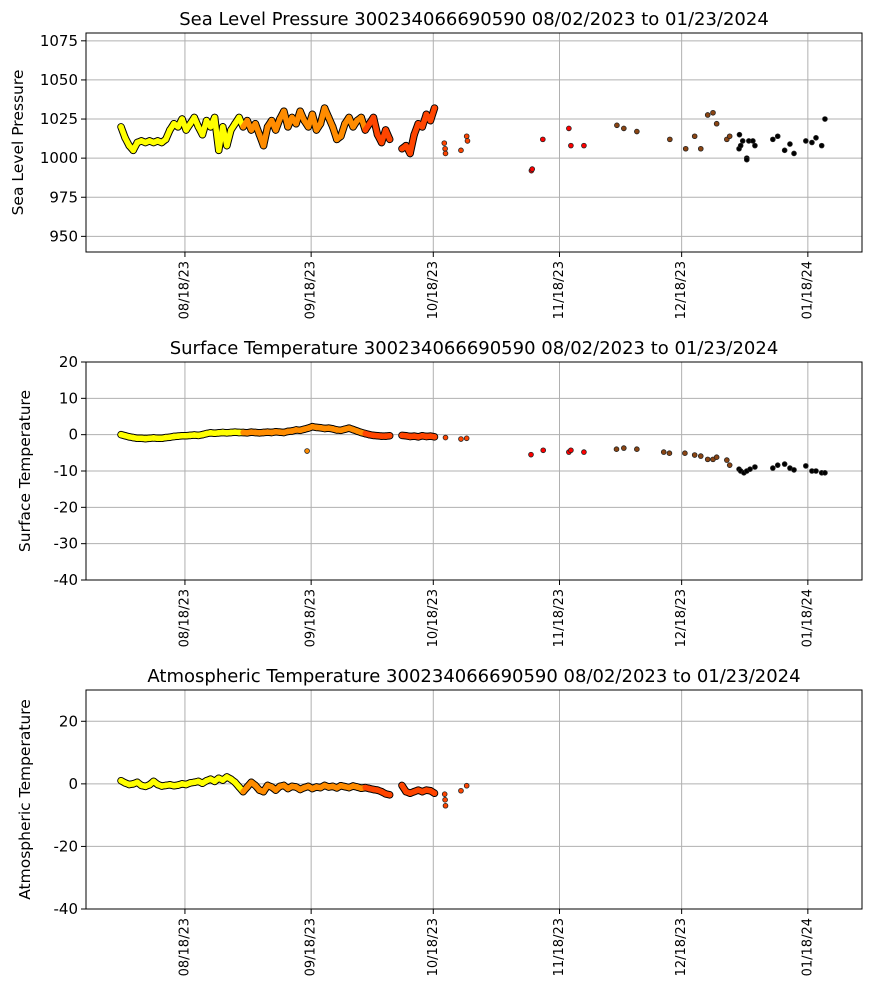 Image resolution: width=870 pixels, height=992 pixels. I want to click on x-tick-label: 09/18/23, so click(311, 618).